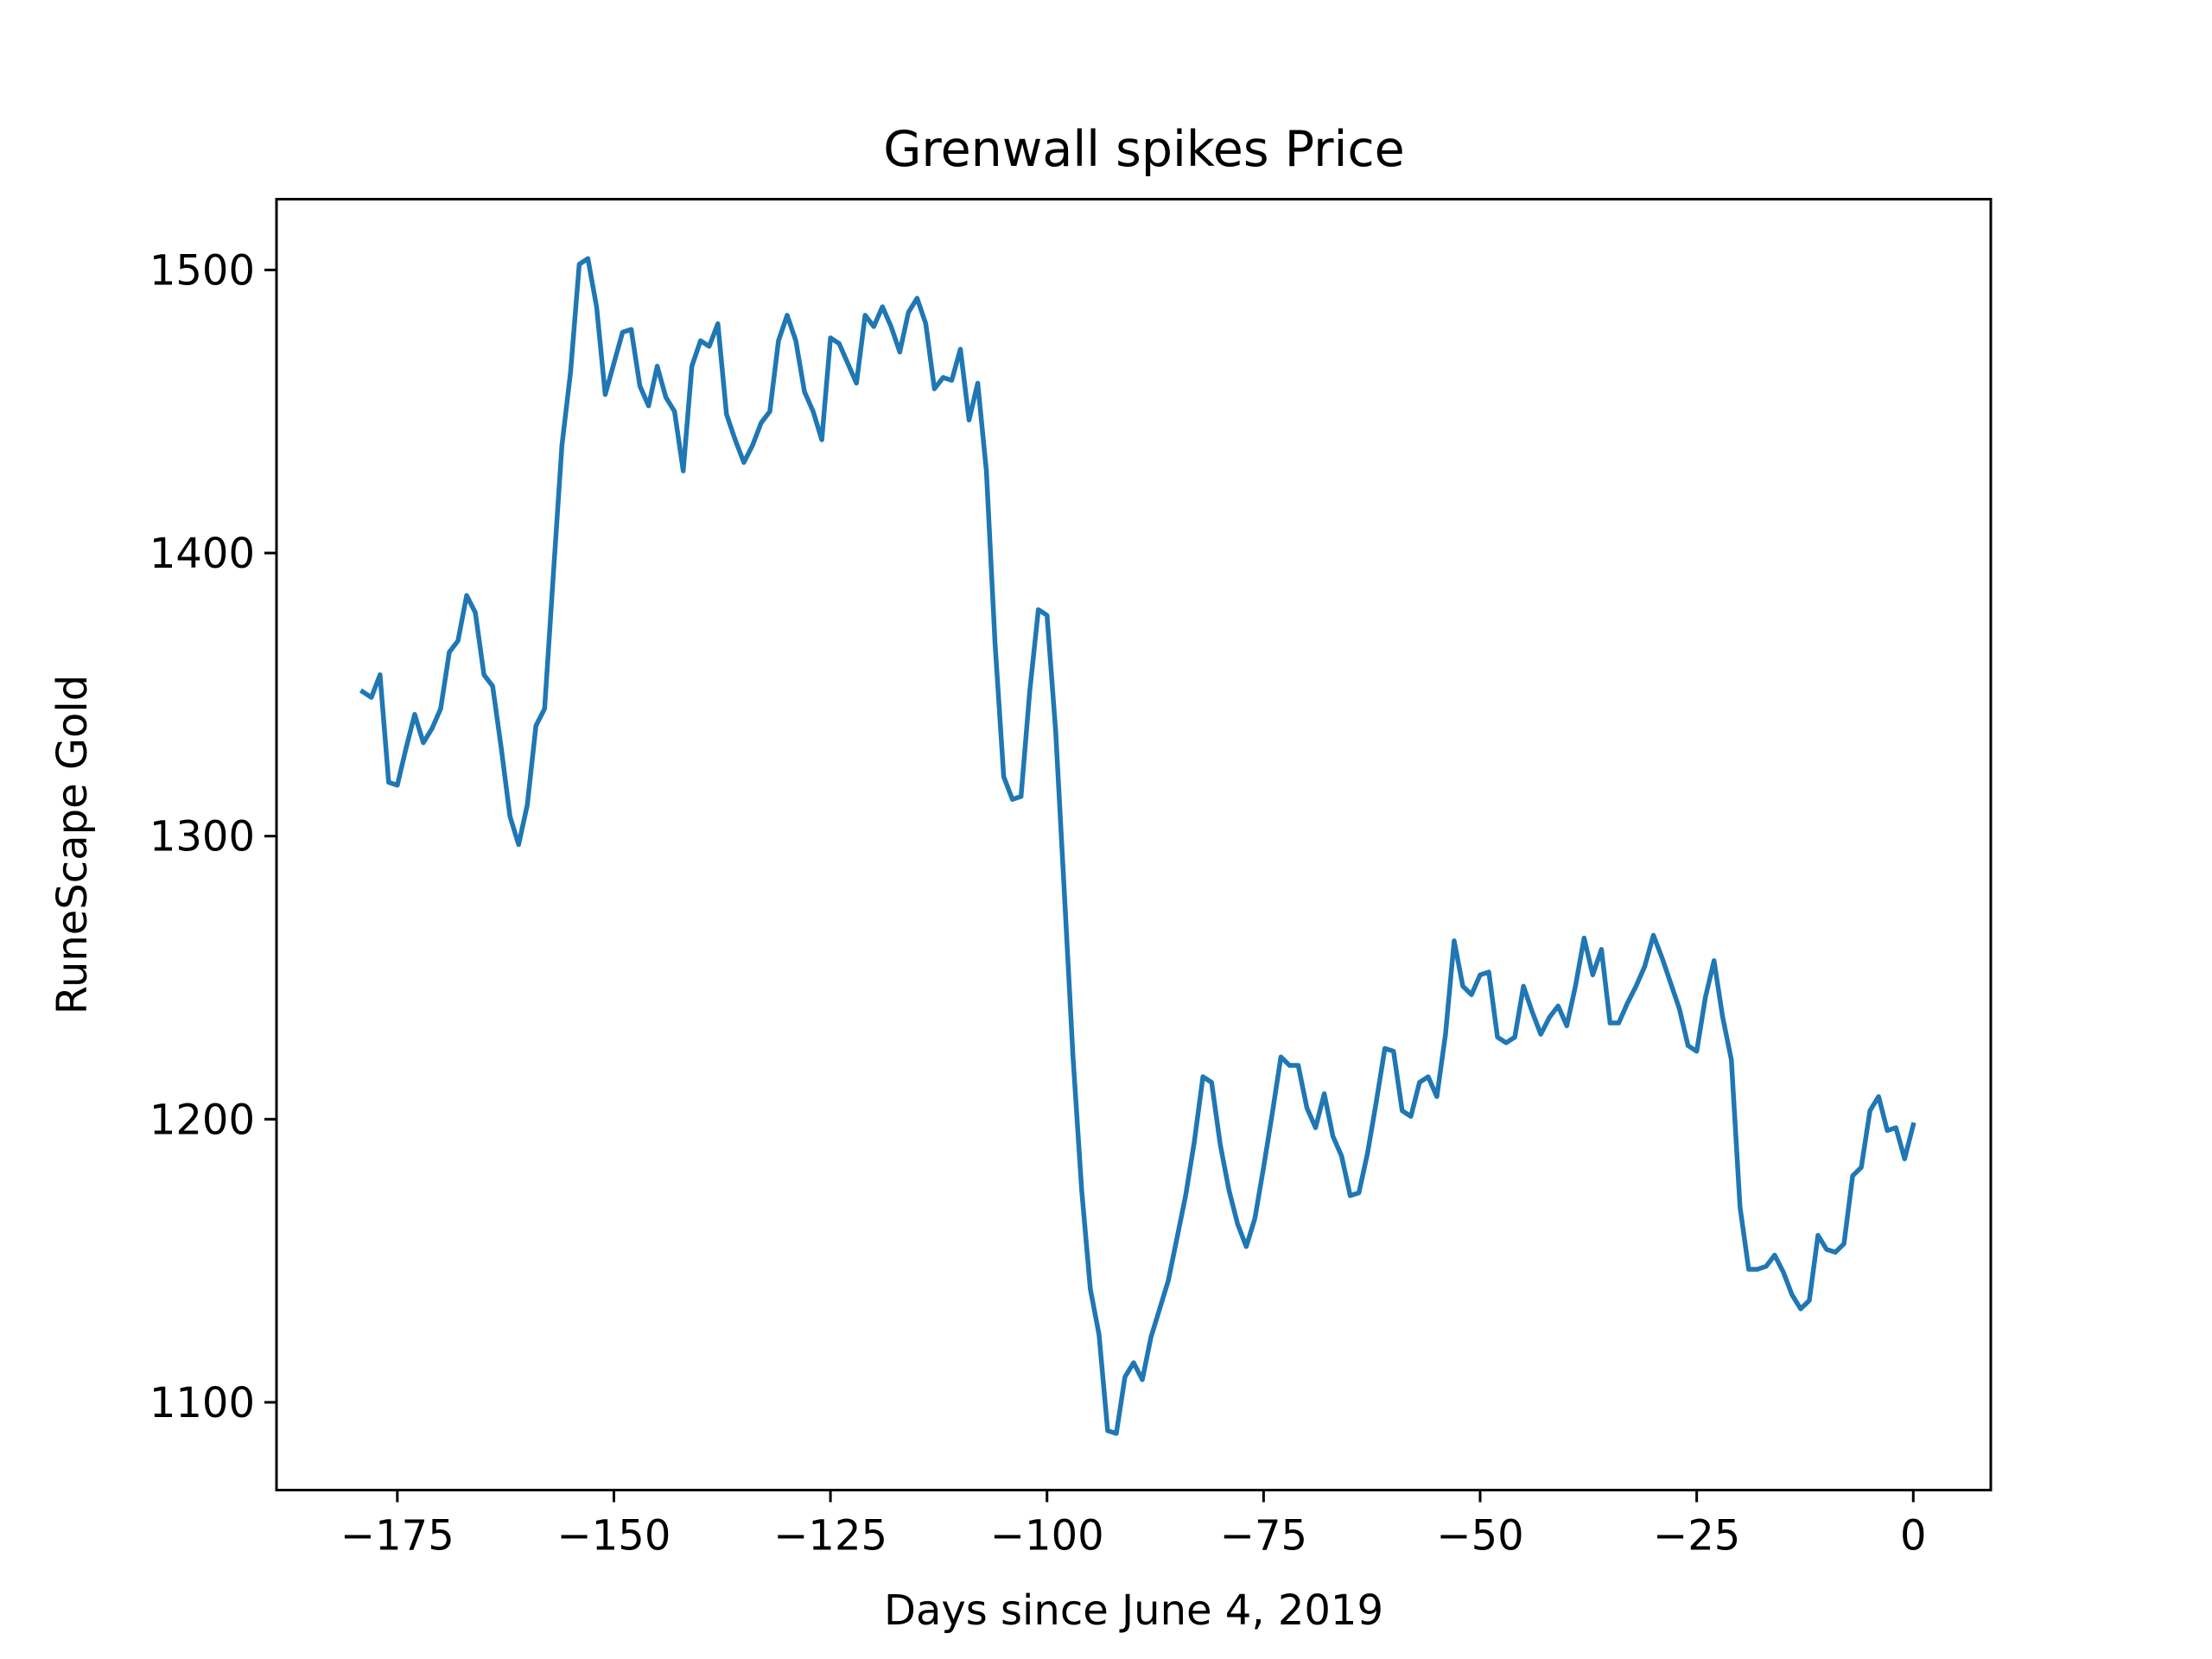  I want to click on x-tick-label: −150, so click(614, 1536).